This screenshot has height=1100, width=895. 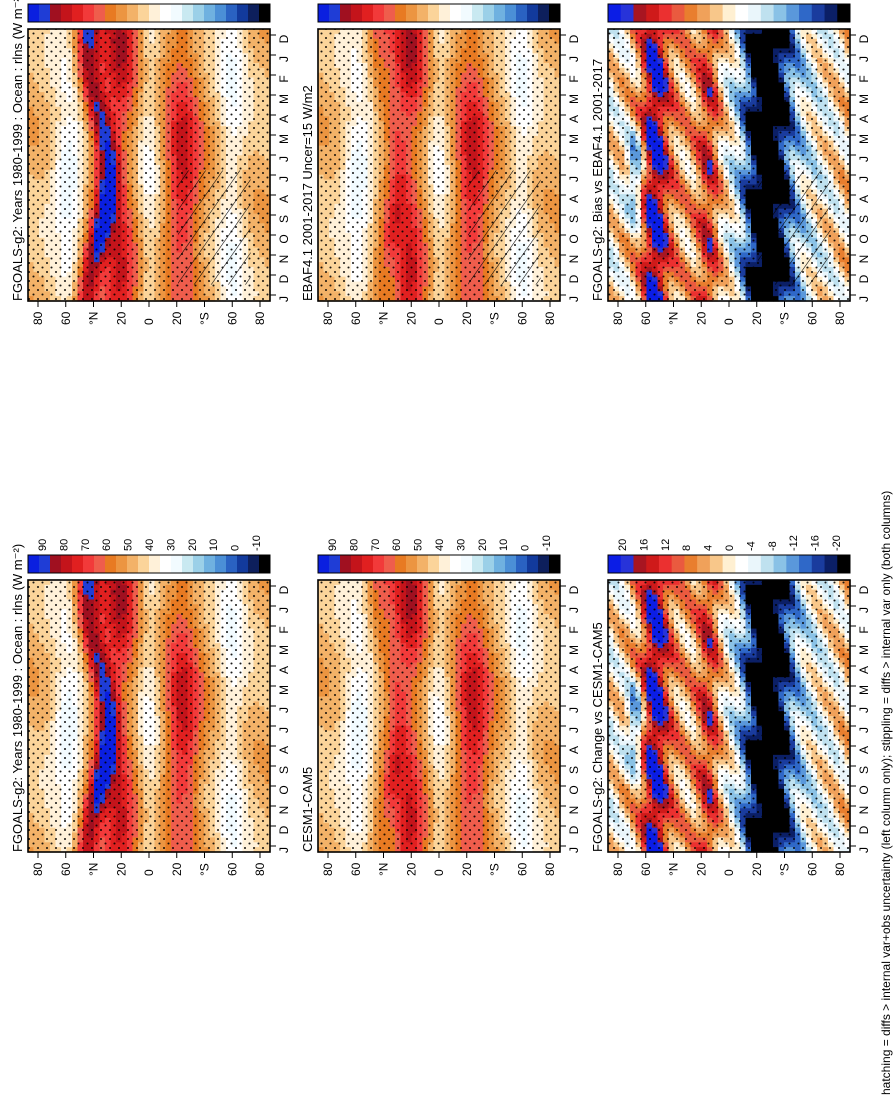 I want to click on colorbar-frame, so click(x=149, y=13).